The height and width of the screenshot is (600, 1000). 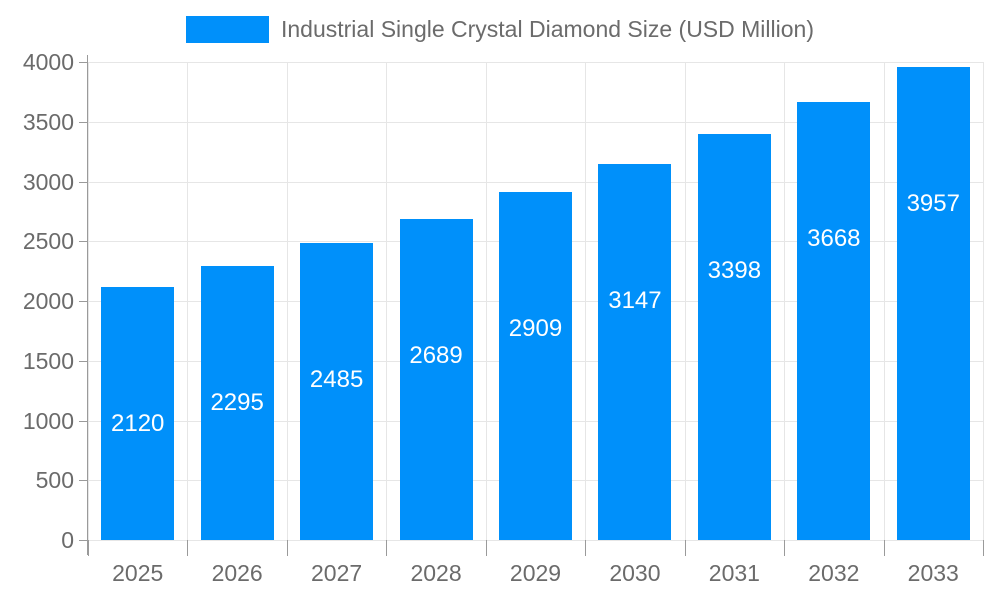 I want to click on y-axis-line, so click(x=87, y=305).